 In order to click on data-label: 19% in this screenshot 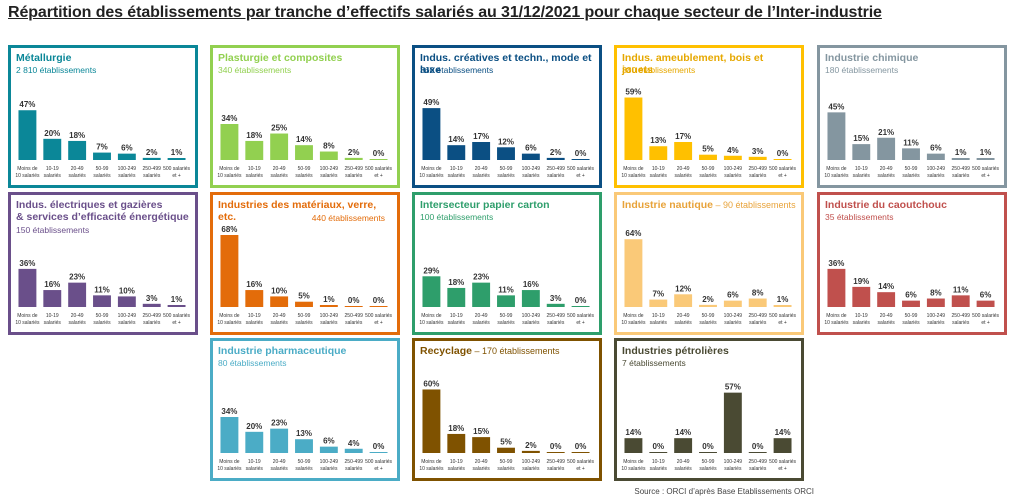, I will do `click(861, 281)`.